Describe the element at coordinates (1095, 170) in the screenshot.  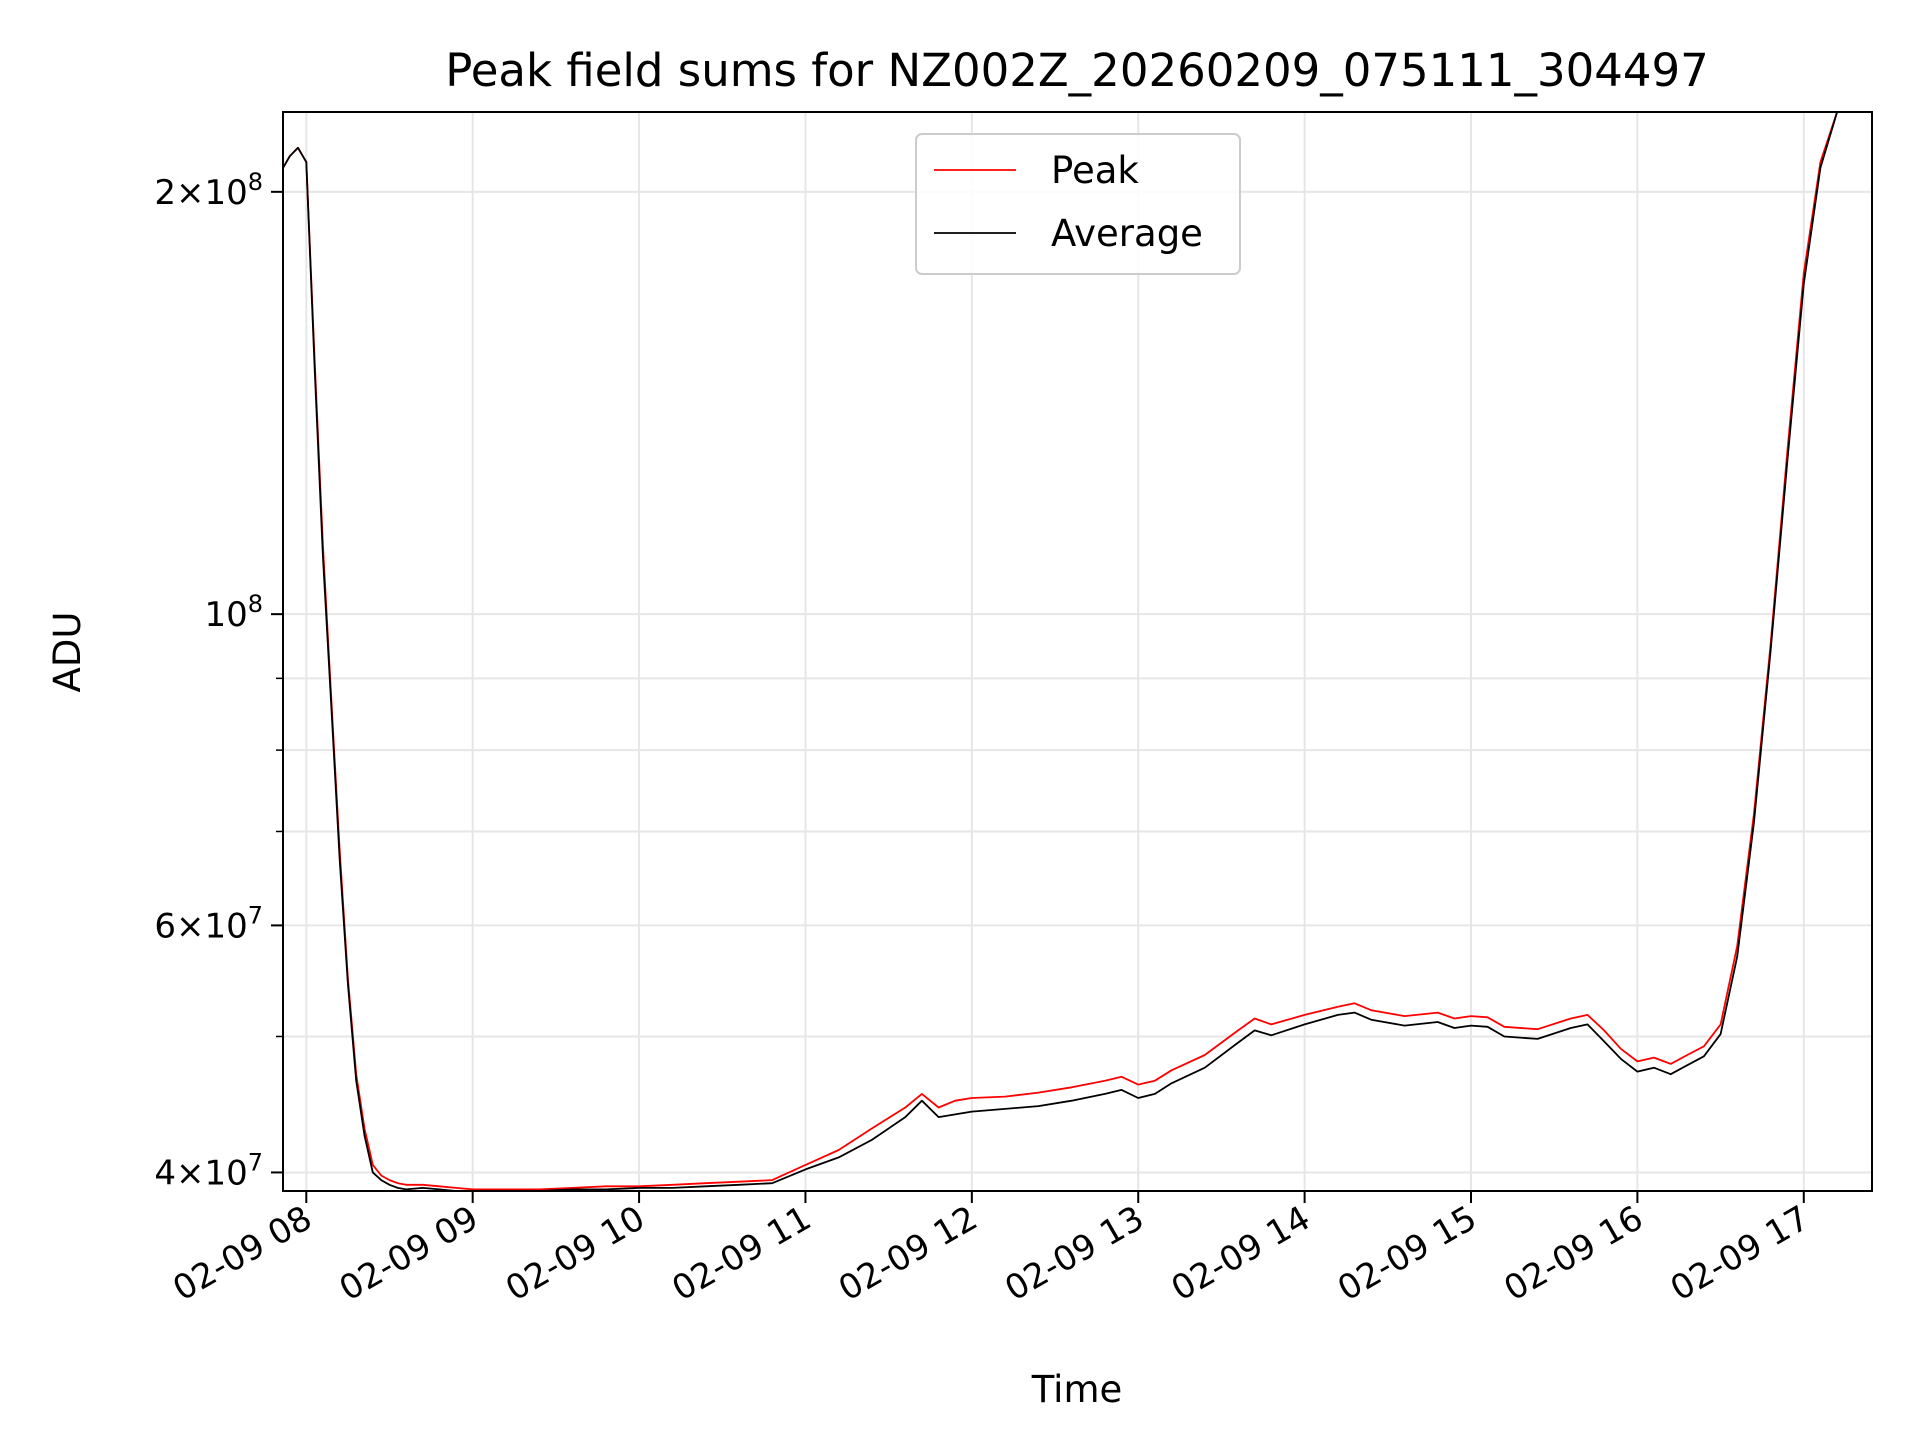
I see `legend-label-peak: Peak` at that location.